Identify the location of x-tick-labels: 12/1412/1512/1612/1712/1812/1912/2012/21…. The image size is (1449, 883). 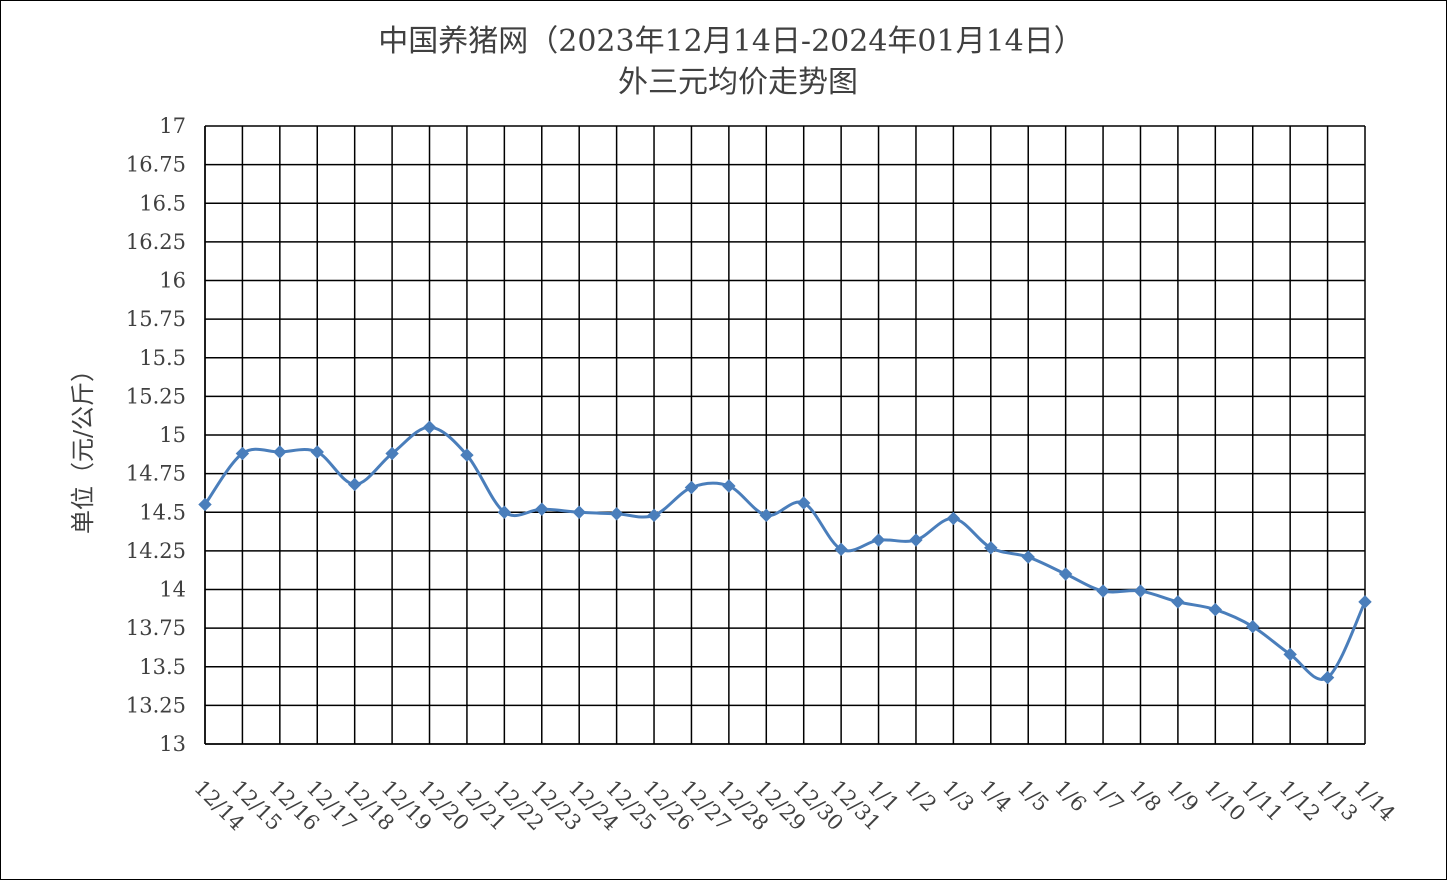
(794, 806).